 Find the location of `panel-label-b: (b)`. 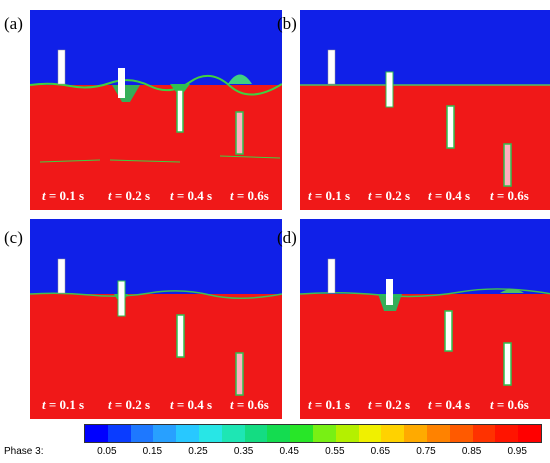

panel-label-b: (b) is located at coordinates (287, 23).